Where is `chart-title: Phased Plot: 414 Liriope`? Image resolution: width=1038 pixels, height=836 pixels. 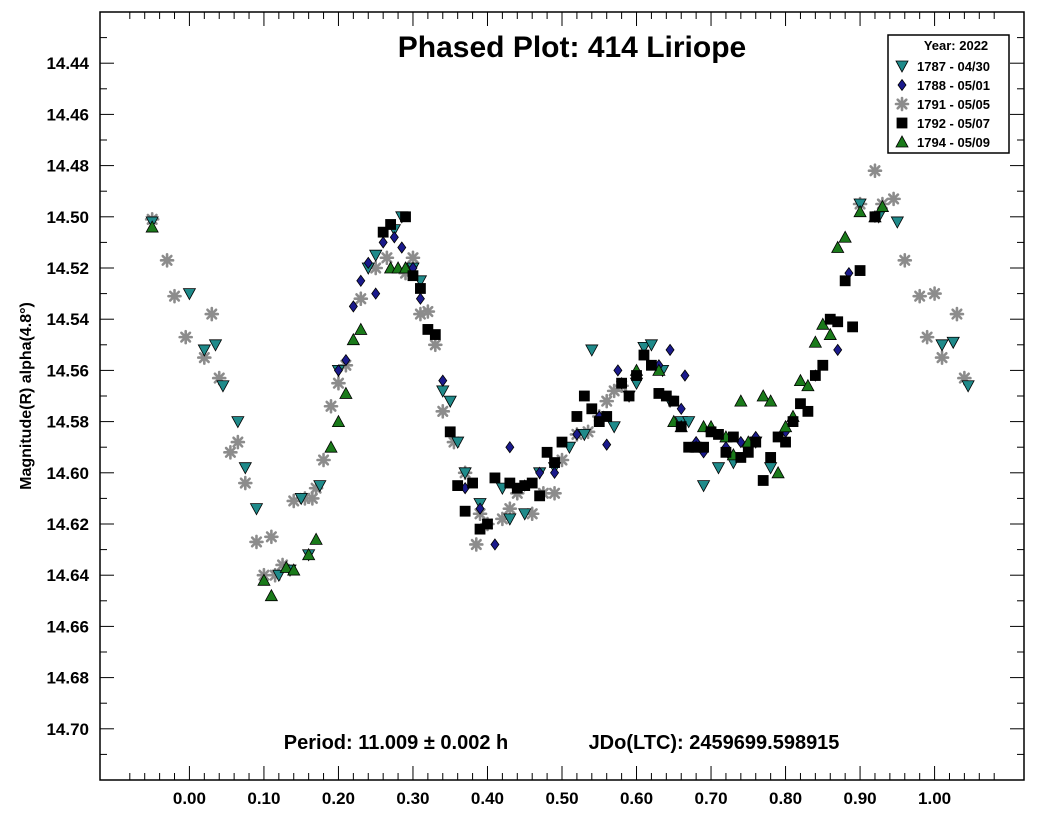 chart-title: Phased Plot: 414 Liriope is located at coordinates (572, 47).